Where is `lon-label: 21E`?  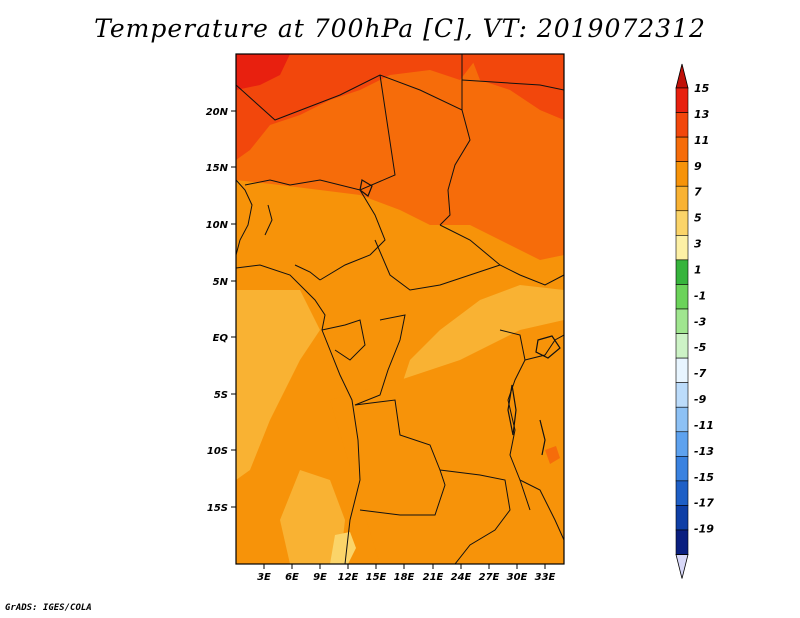 lon-label: 21E is located at coordinates (433, 577).